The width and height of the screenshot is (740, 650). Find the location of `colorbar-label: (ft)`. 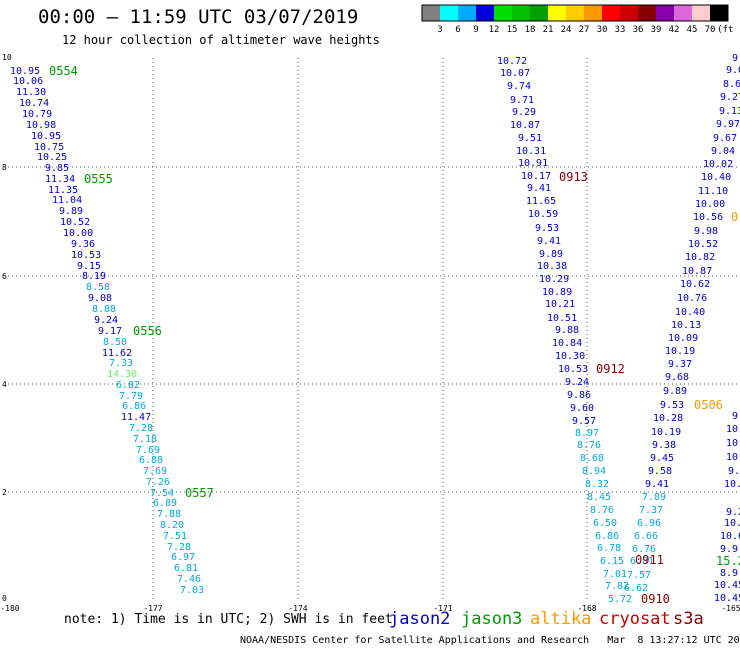

colorbar-label: (ft) is located at coordinates (725, 29).